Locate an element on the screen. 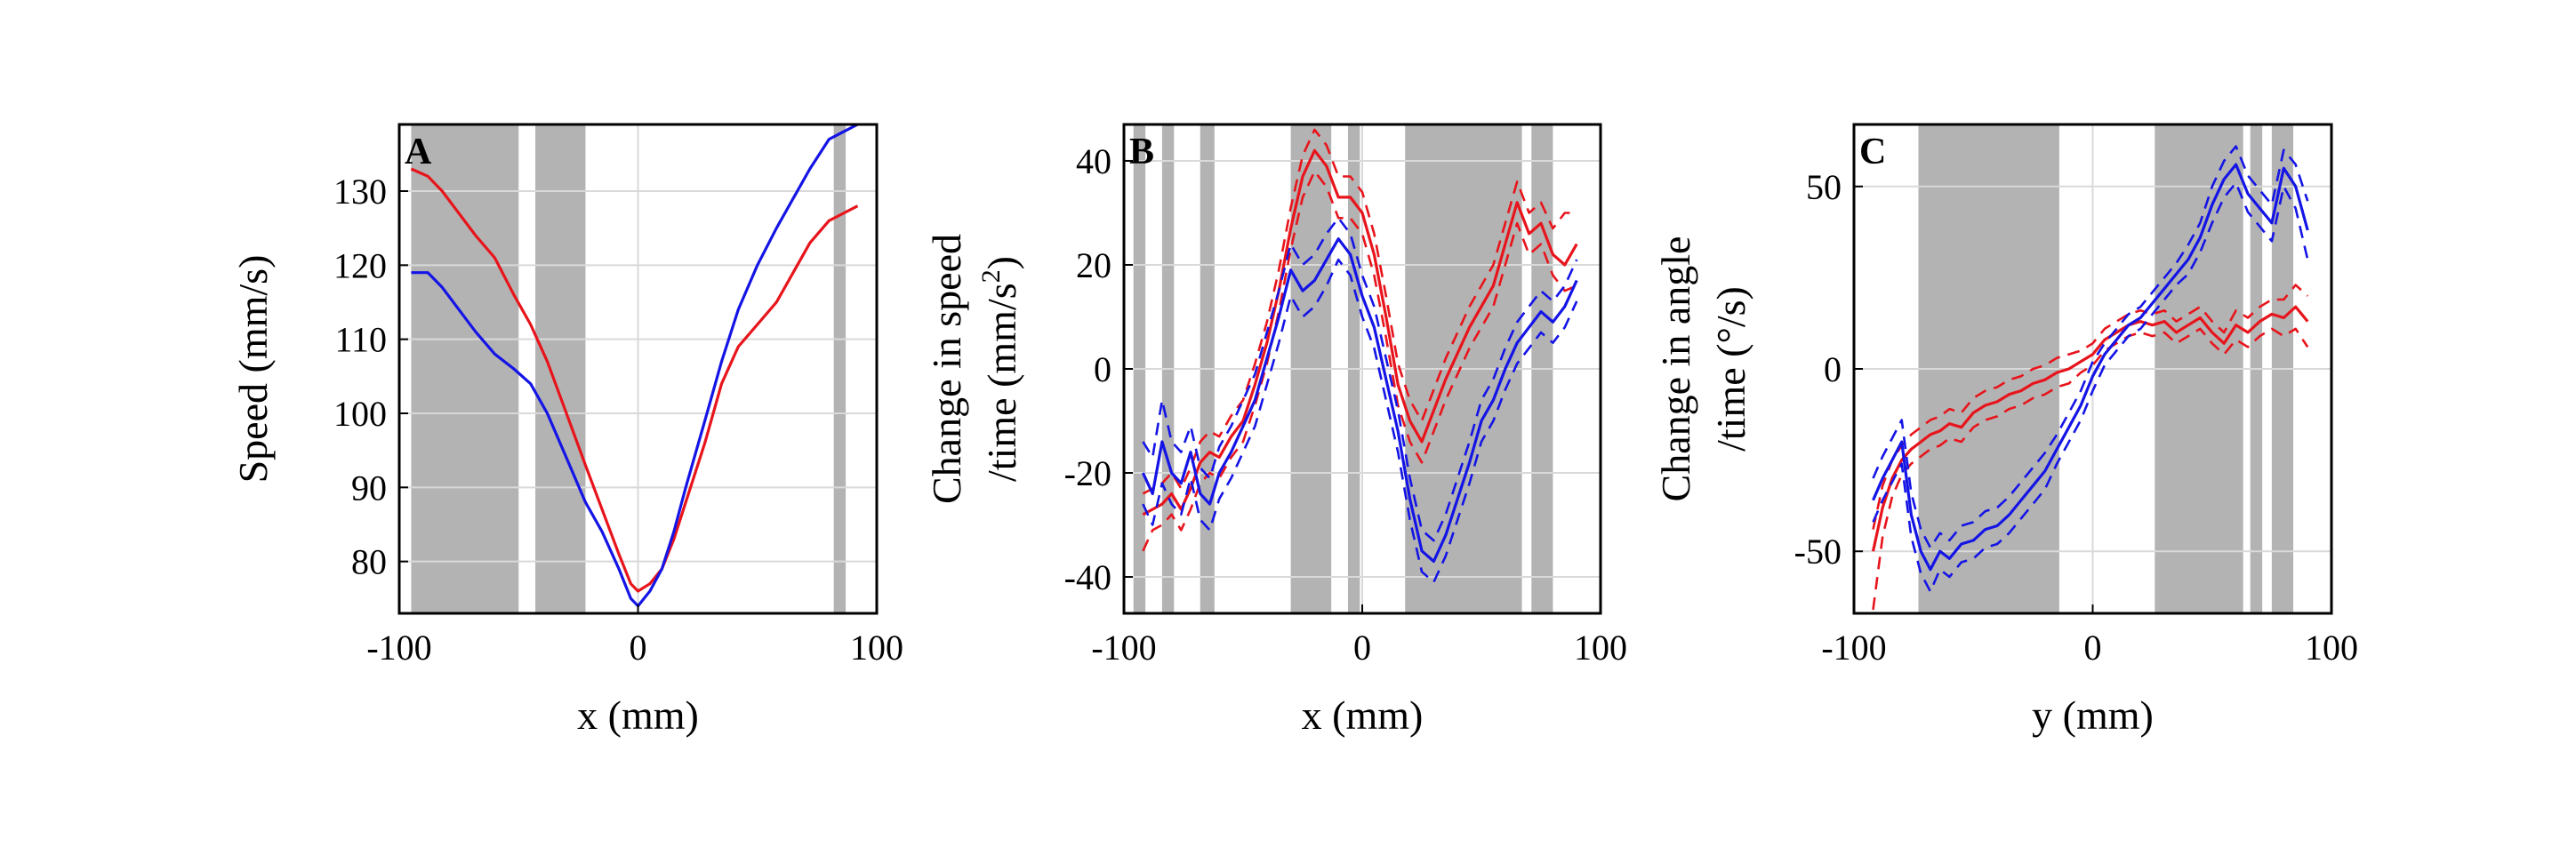 This screenshot has width=2576, height=848. y-axis-label-main: /time (°/s) is located at coordinates (1730, 369).